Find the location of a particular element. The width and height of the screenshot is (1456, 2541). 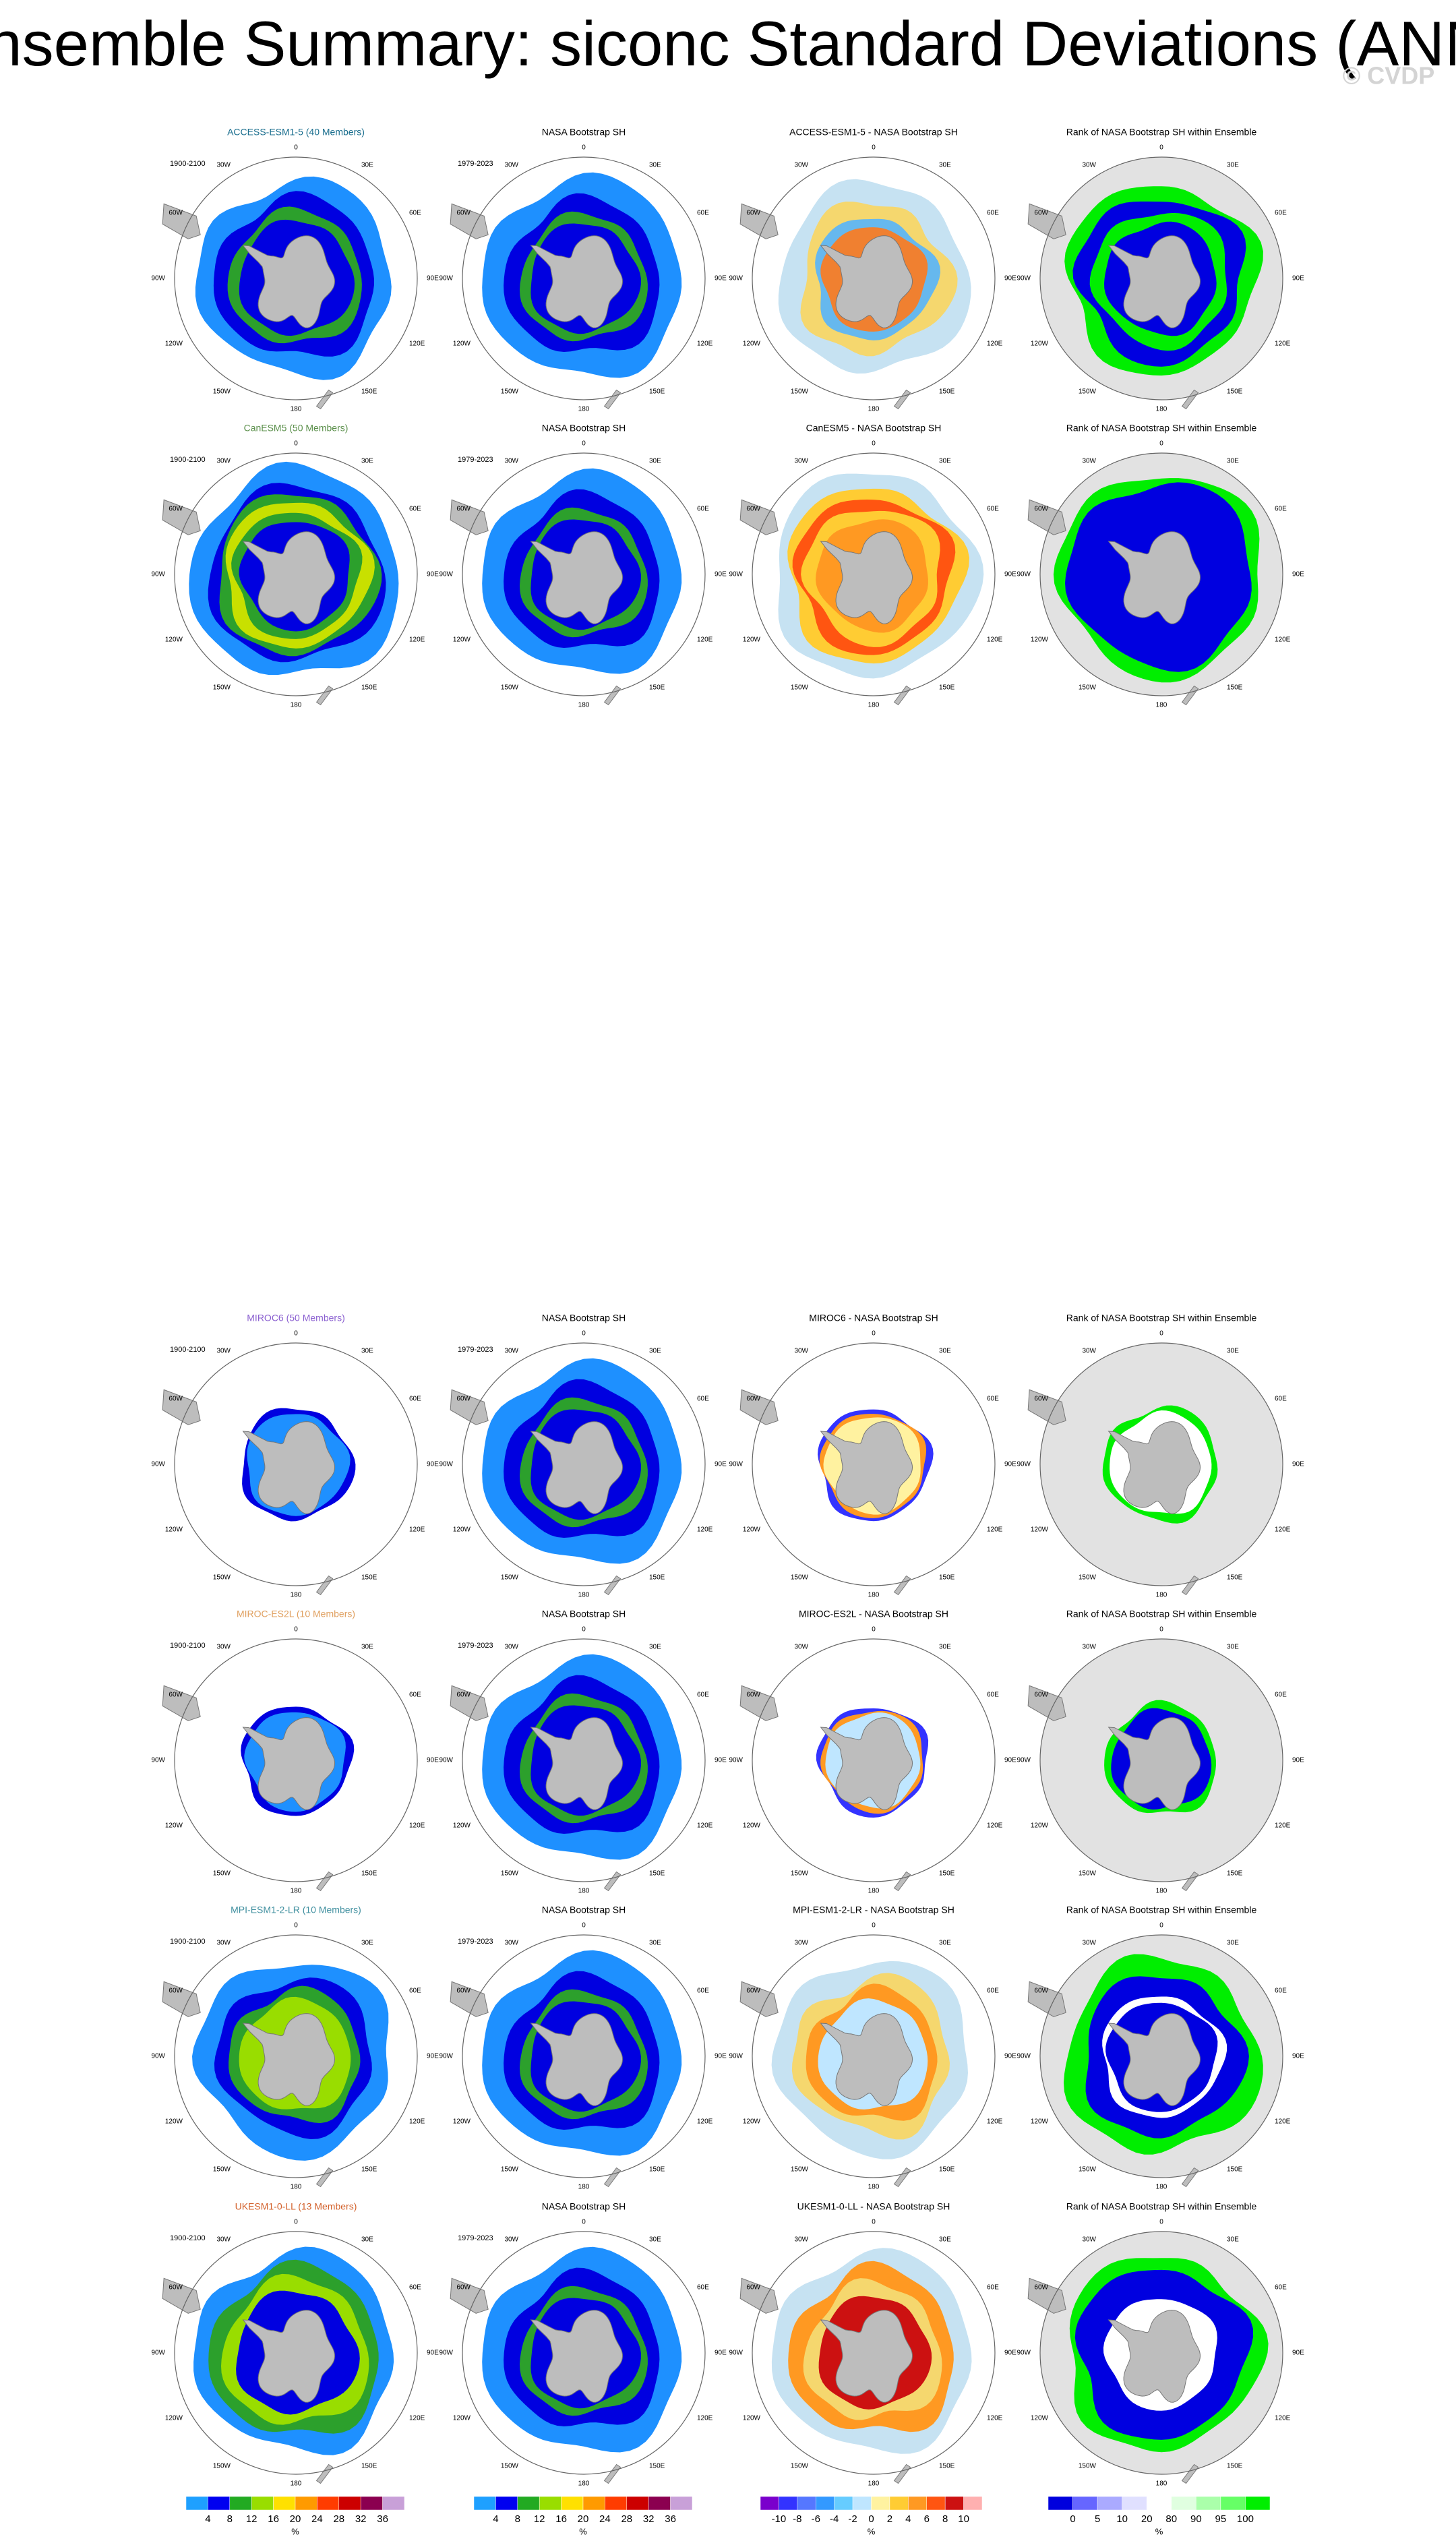

colorbar: -10 -8 -6 -4 -2 0 2 4 6 8 10% is located at coordinates (871, 2516).